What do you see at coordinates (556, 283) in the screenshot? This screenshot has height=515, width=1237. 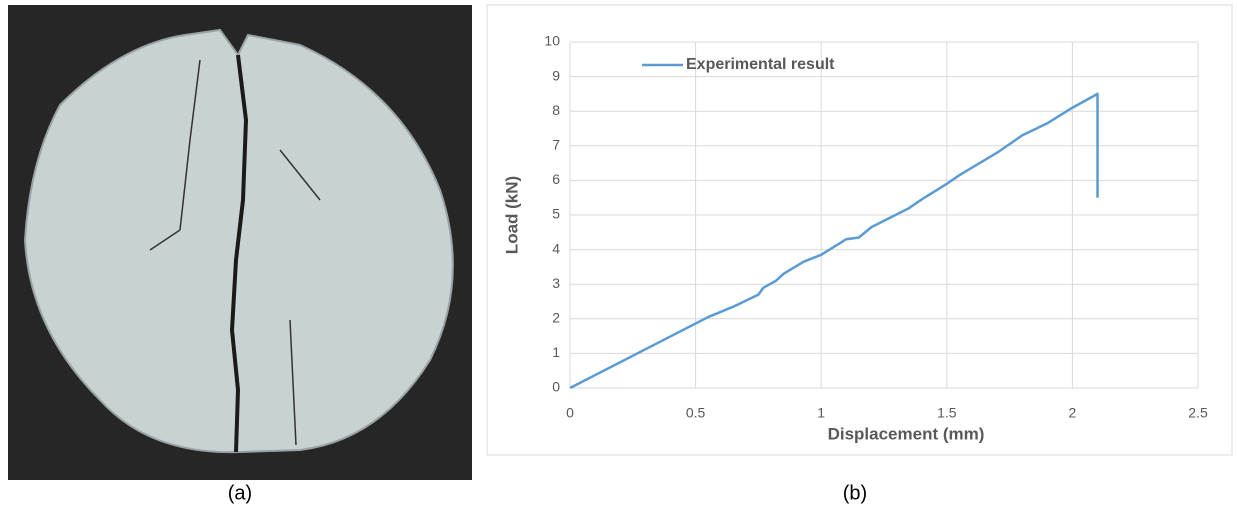 I see `y-tick-label: 3` at bounding box center [556, 283].